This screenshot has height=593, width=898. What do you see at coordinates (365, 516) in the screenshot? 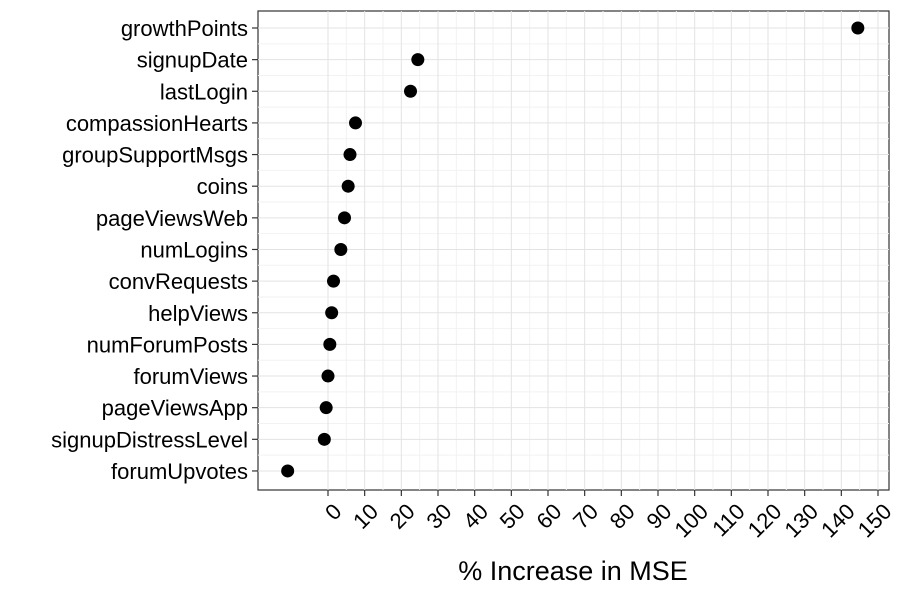
I see `x-tick-label: 10` at bounding box center [365, 516].